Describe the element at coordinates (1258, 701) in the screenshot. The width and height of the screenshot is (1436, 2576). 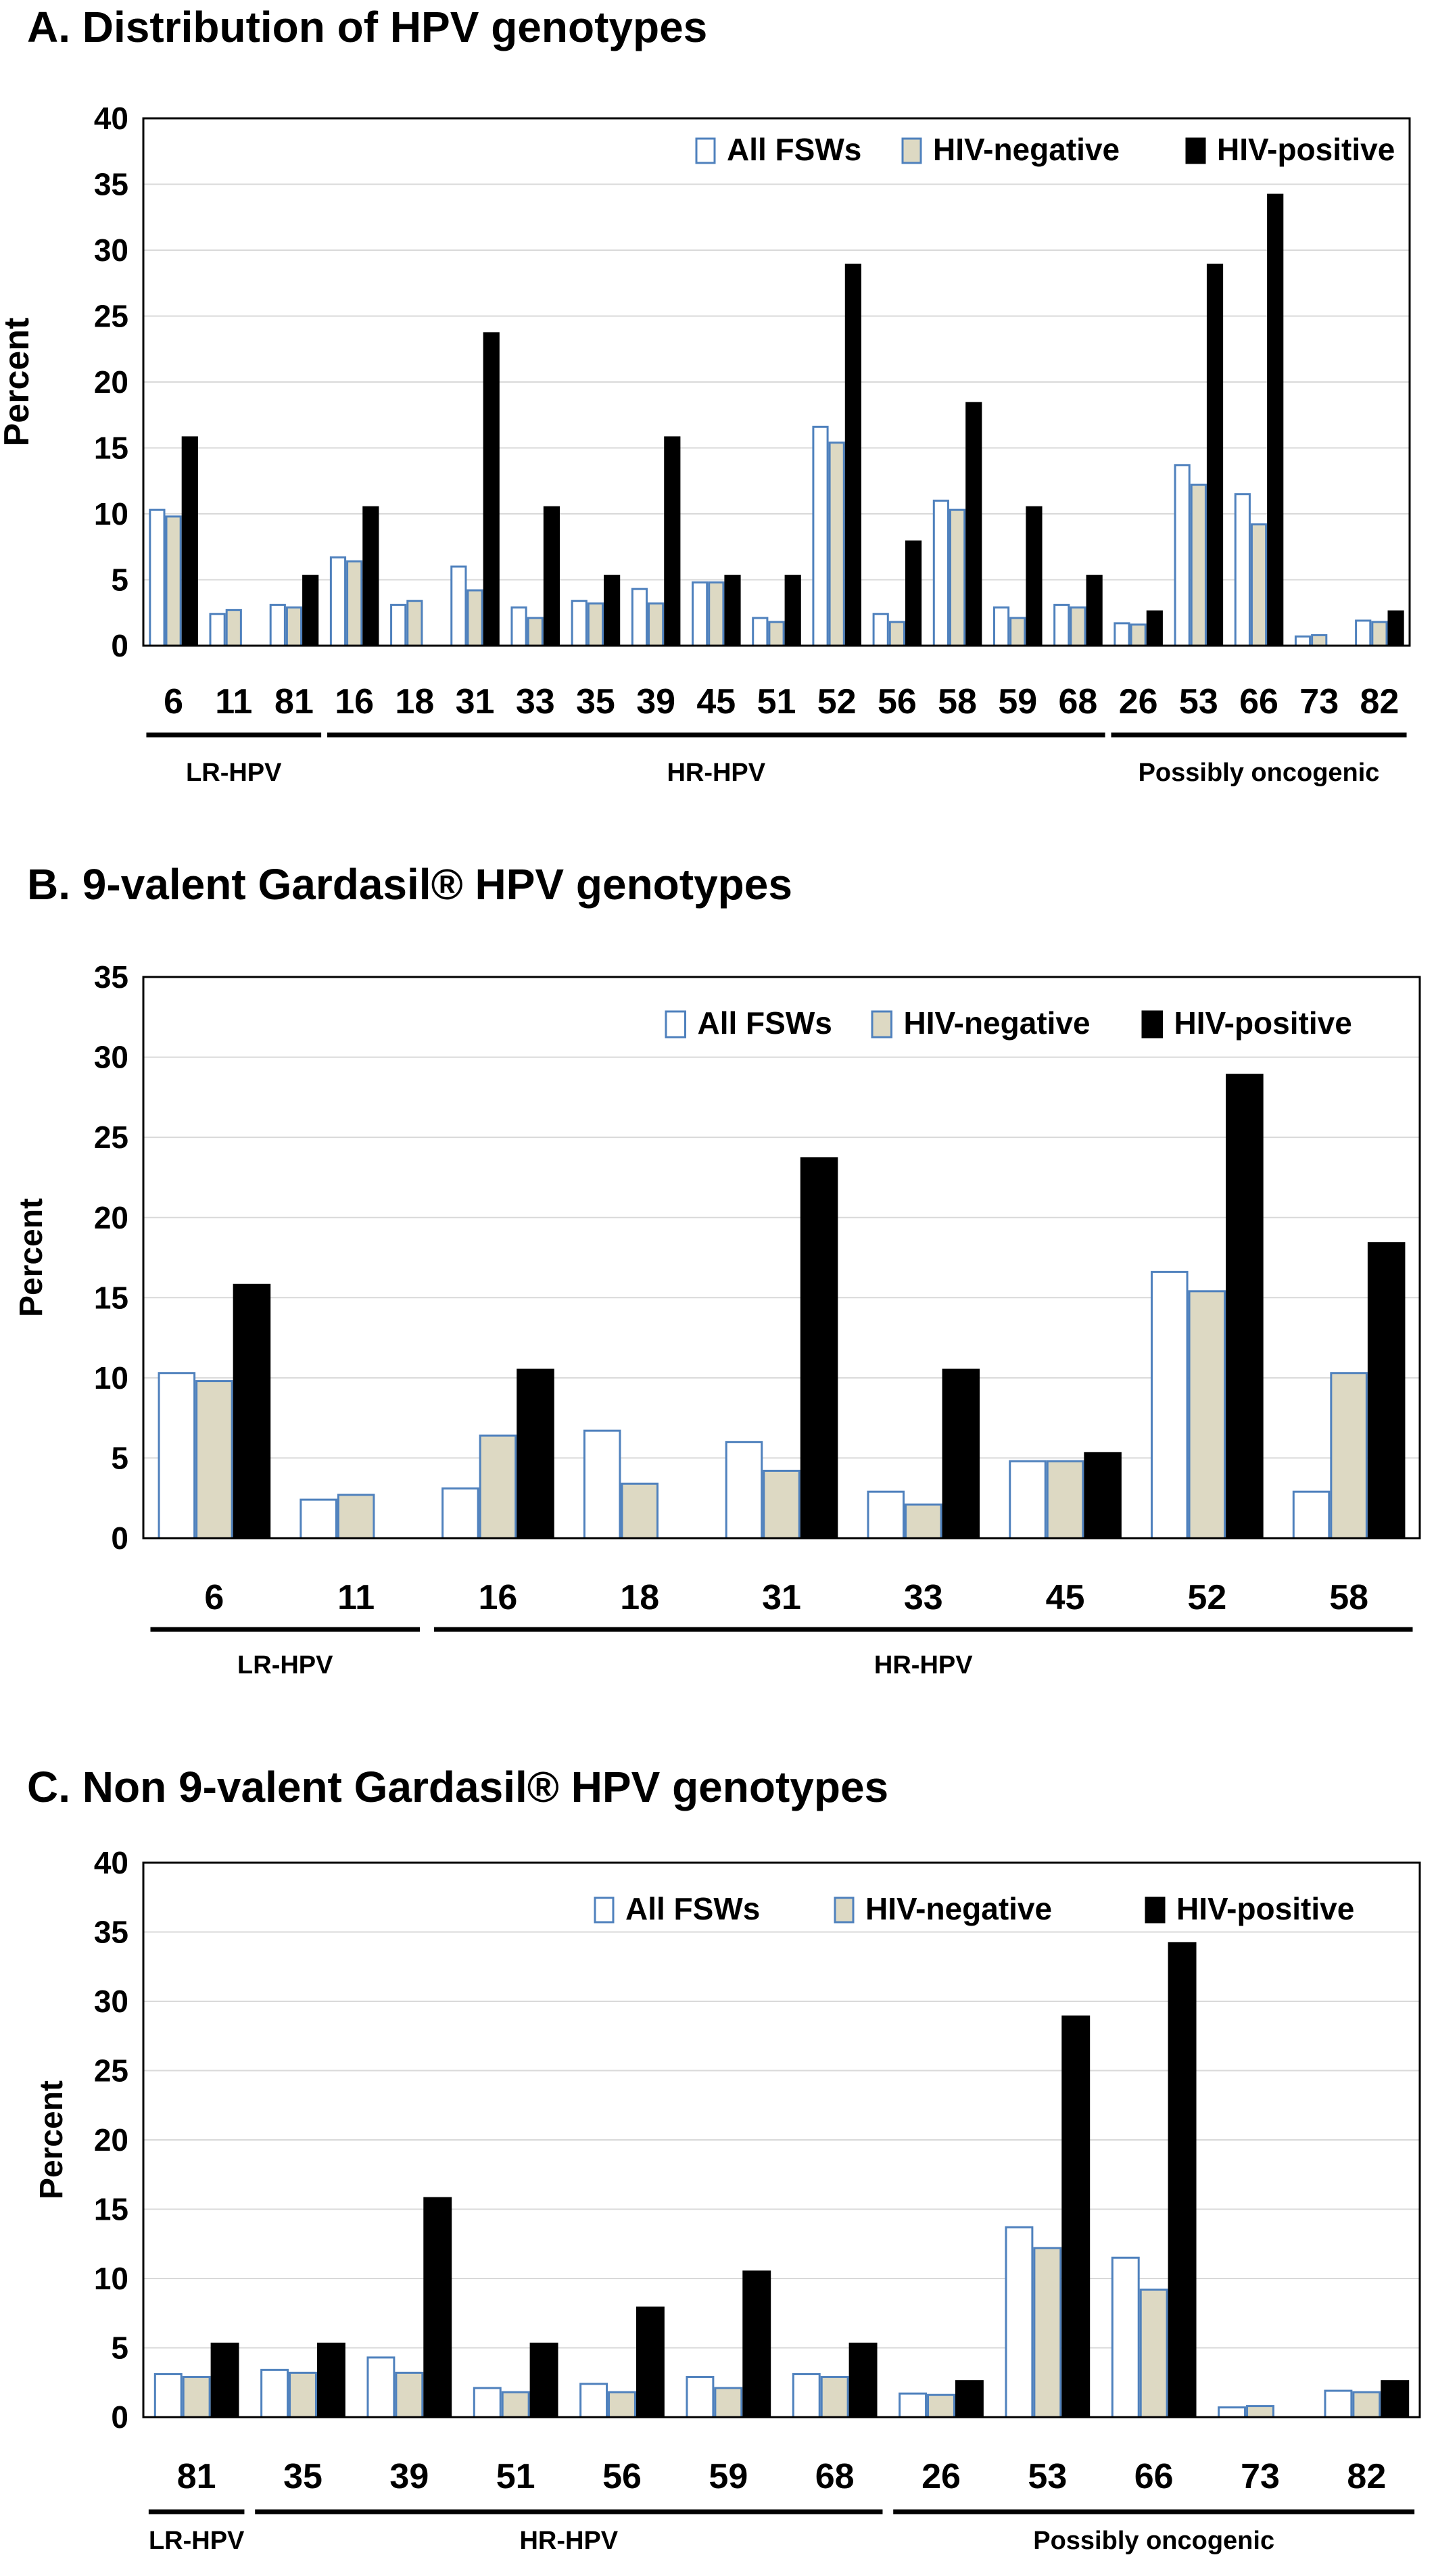
I see `chart-a-category-label: 66` at that location.